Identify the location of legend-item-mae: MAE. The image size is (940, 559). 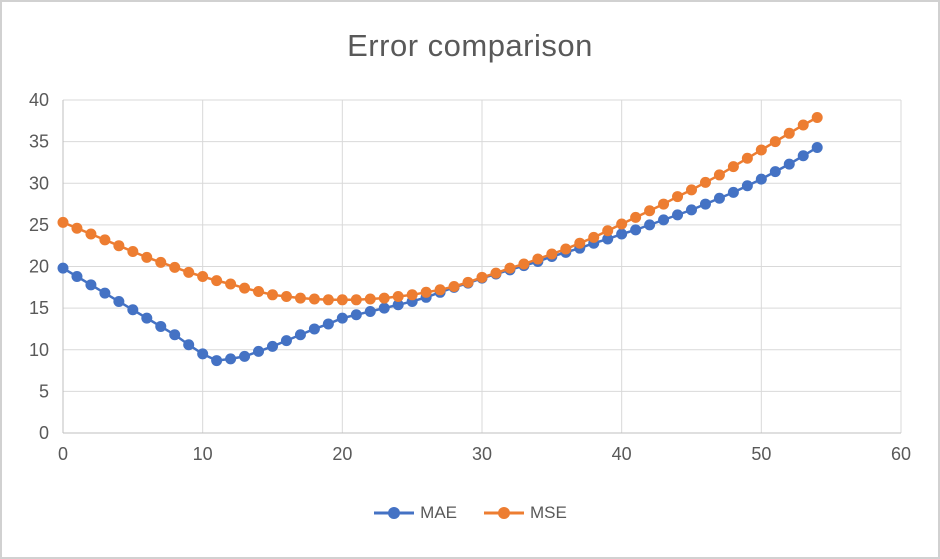
(415, 513).